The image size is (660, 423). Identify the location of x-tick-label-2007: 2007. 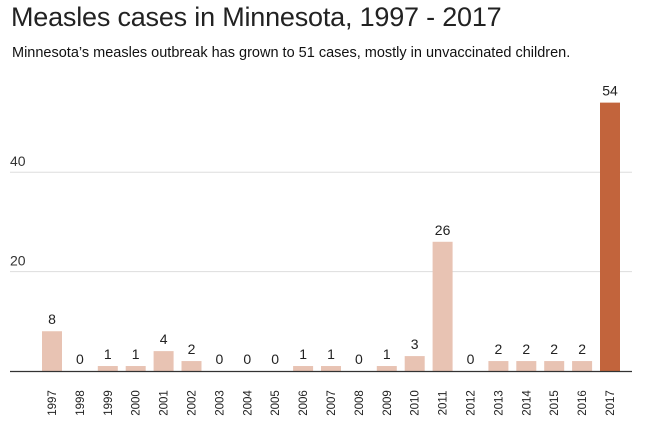
(332, 403).